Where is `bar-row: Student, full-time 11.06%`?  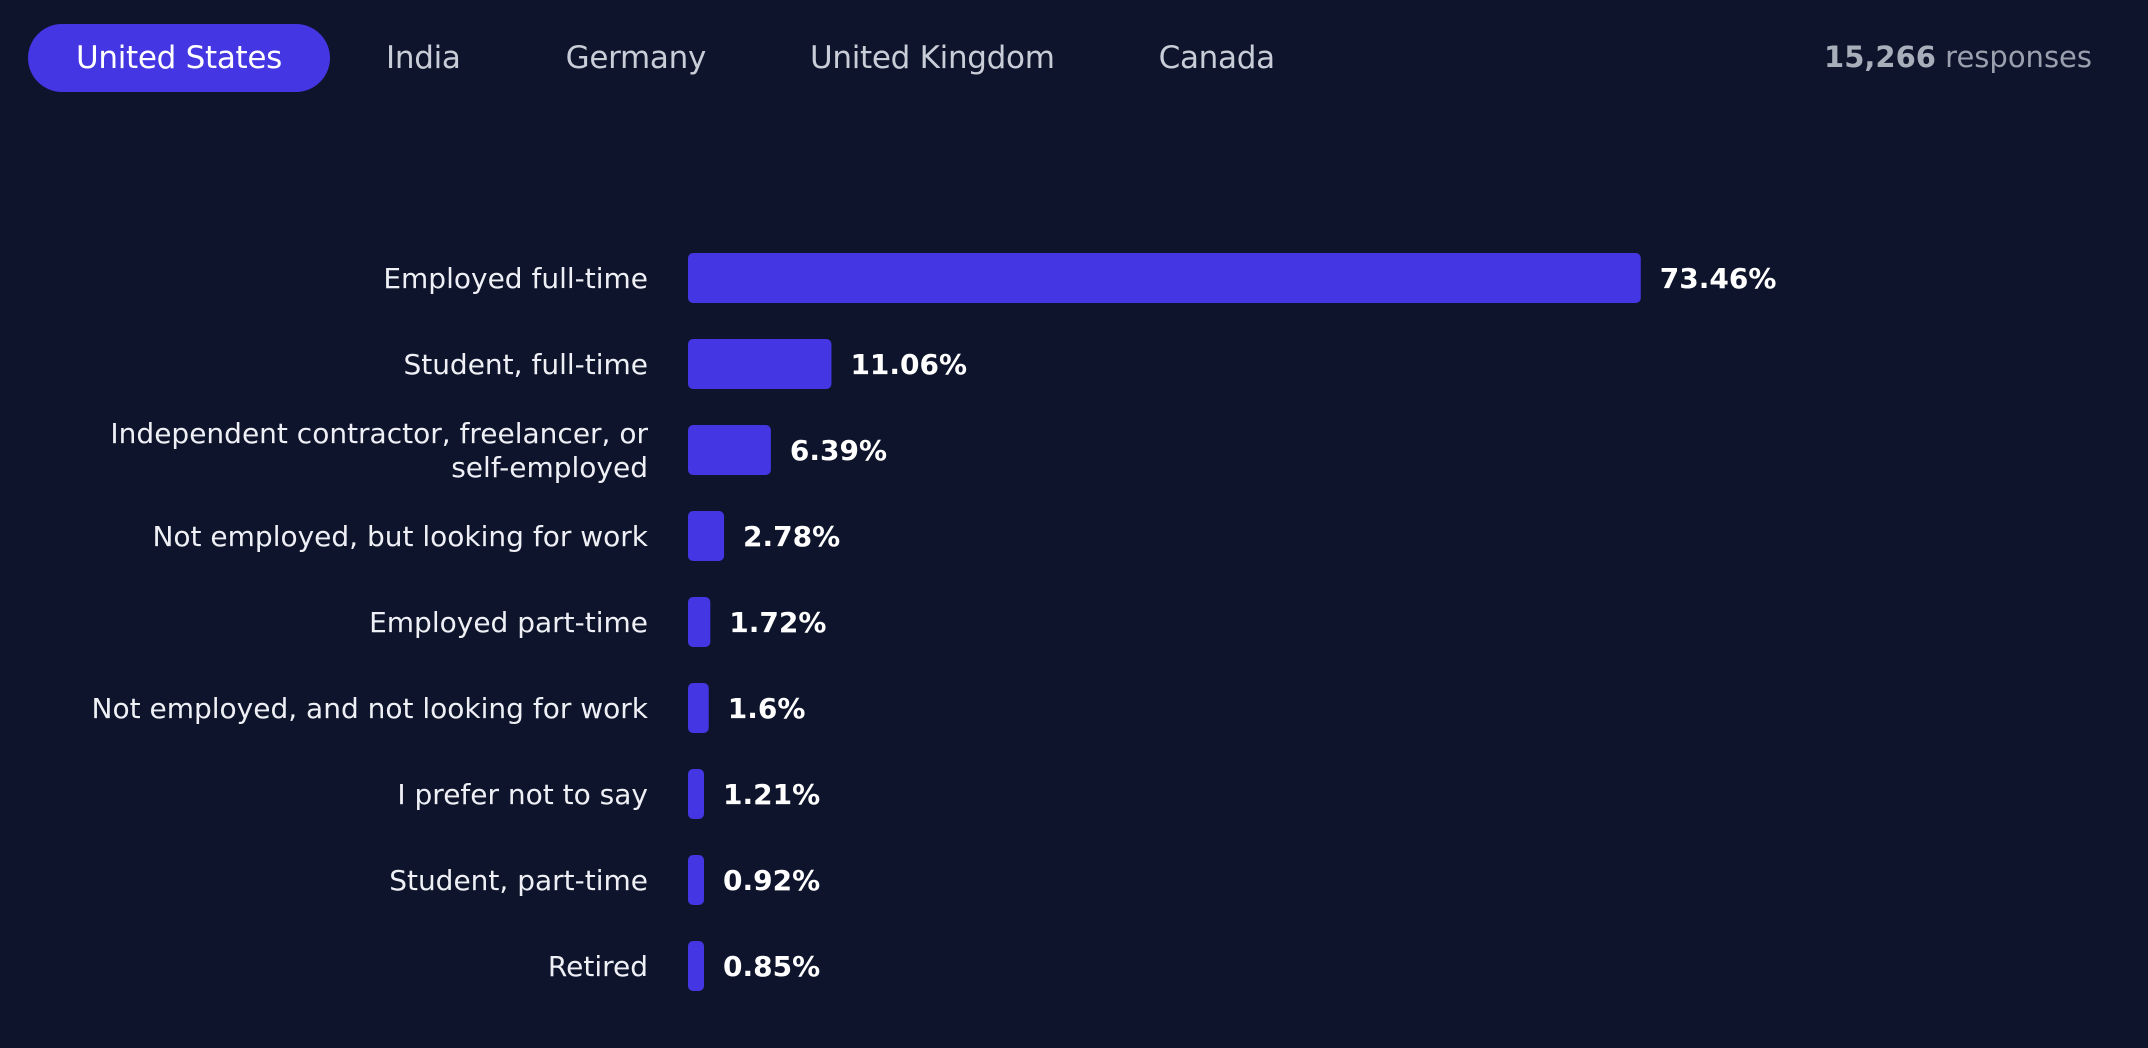 bar-row: Student, full-time 11.06% is located at coordinates (685, 364).